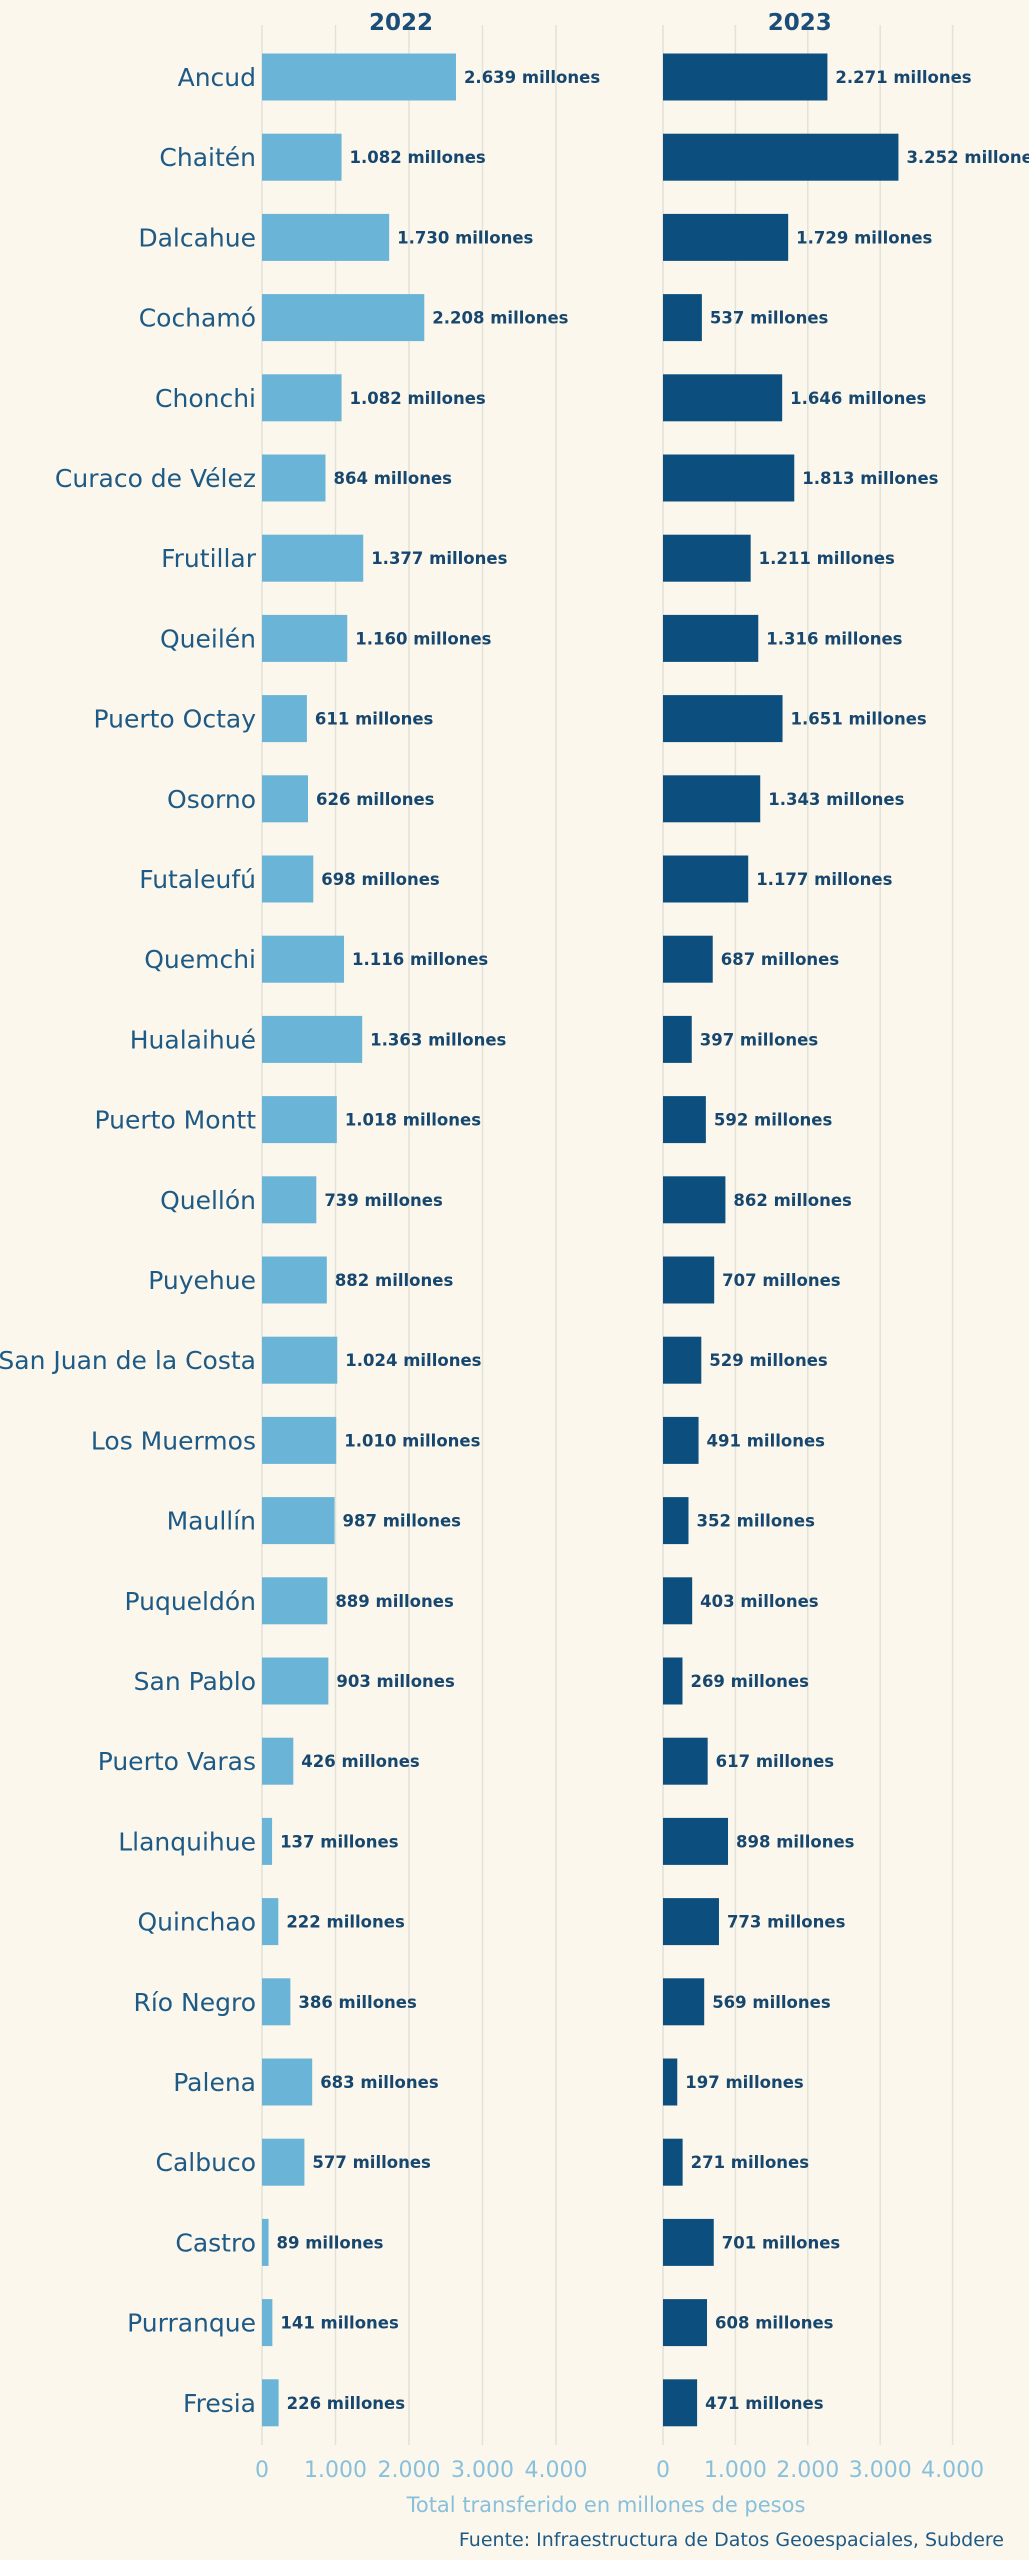 This screenshot has width=1029, height=2560. Describe the element at coordinates (446, 959) in the screenshot. I see `value-suffix-2022-11: millones` at that location.